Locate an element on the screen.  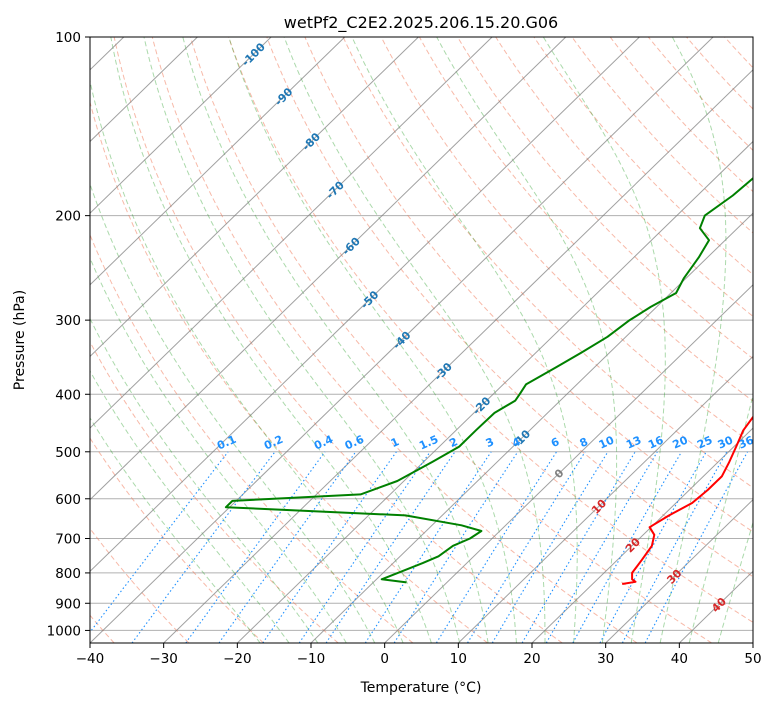
x-tick-label: 10 is located at coordinates (458, 659).